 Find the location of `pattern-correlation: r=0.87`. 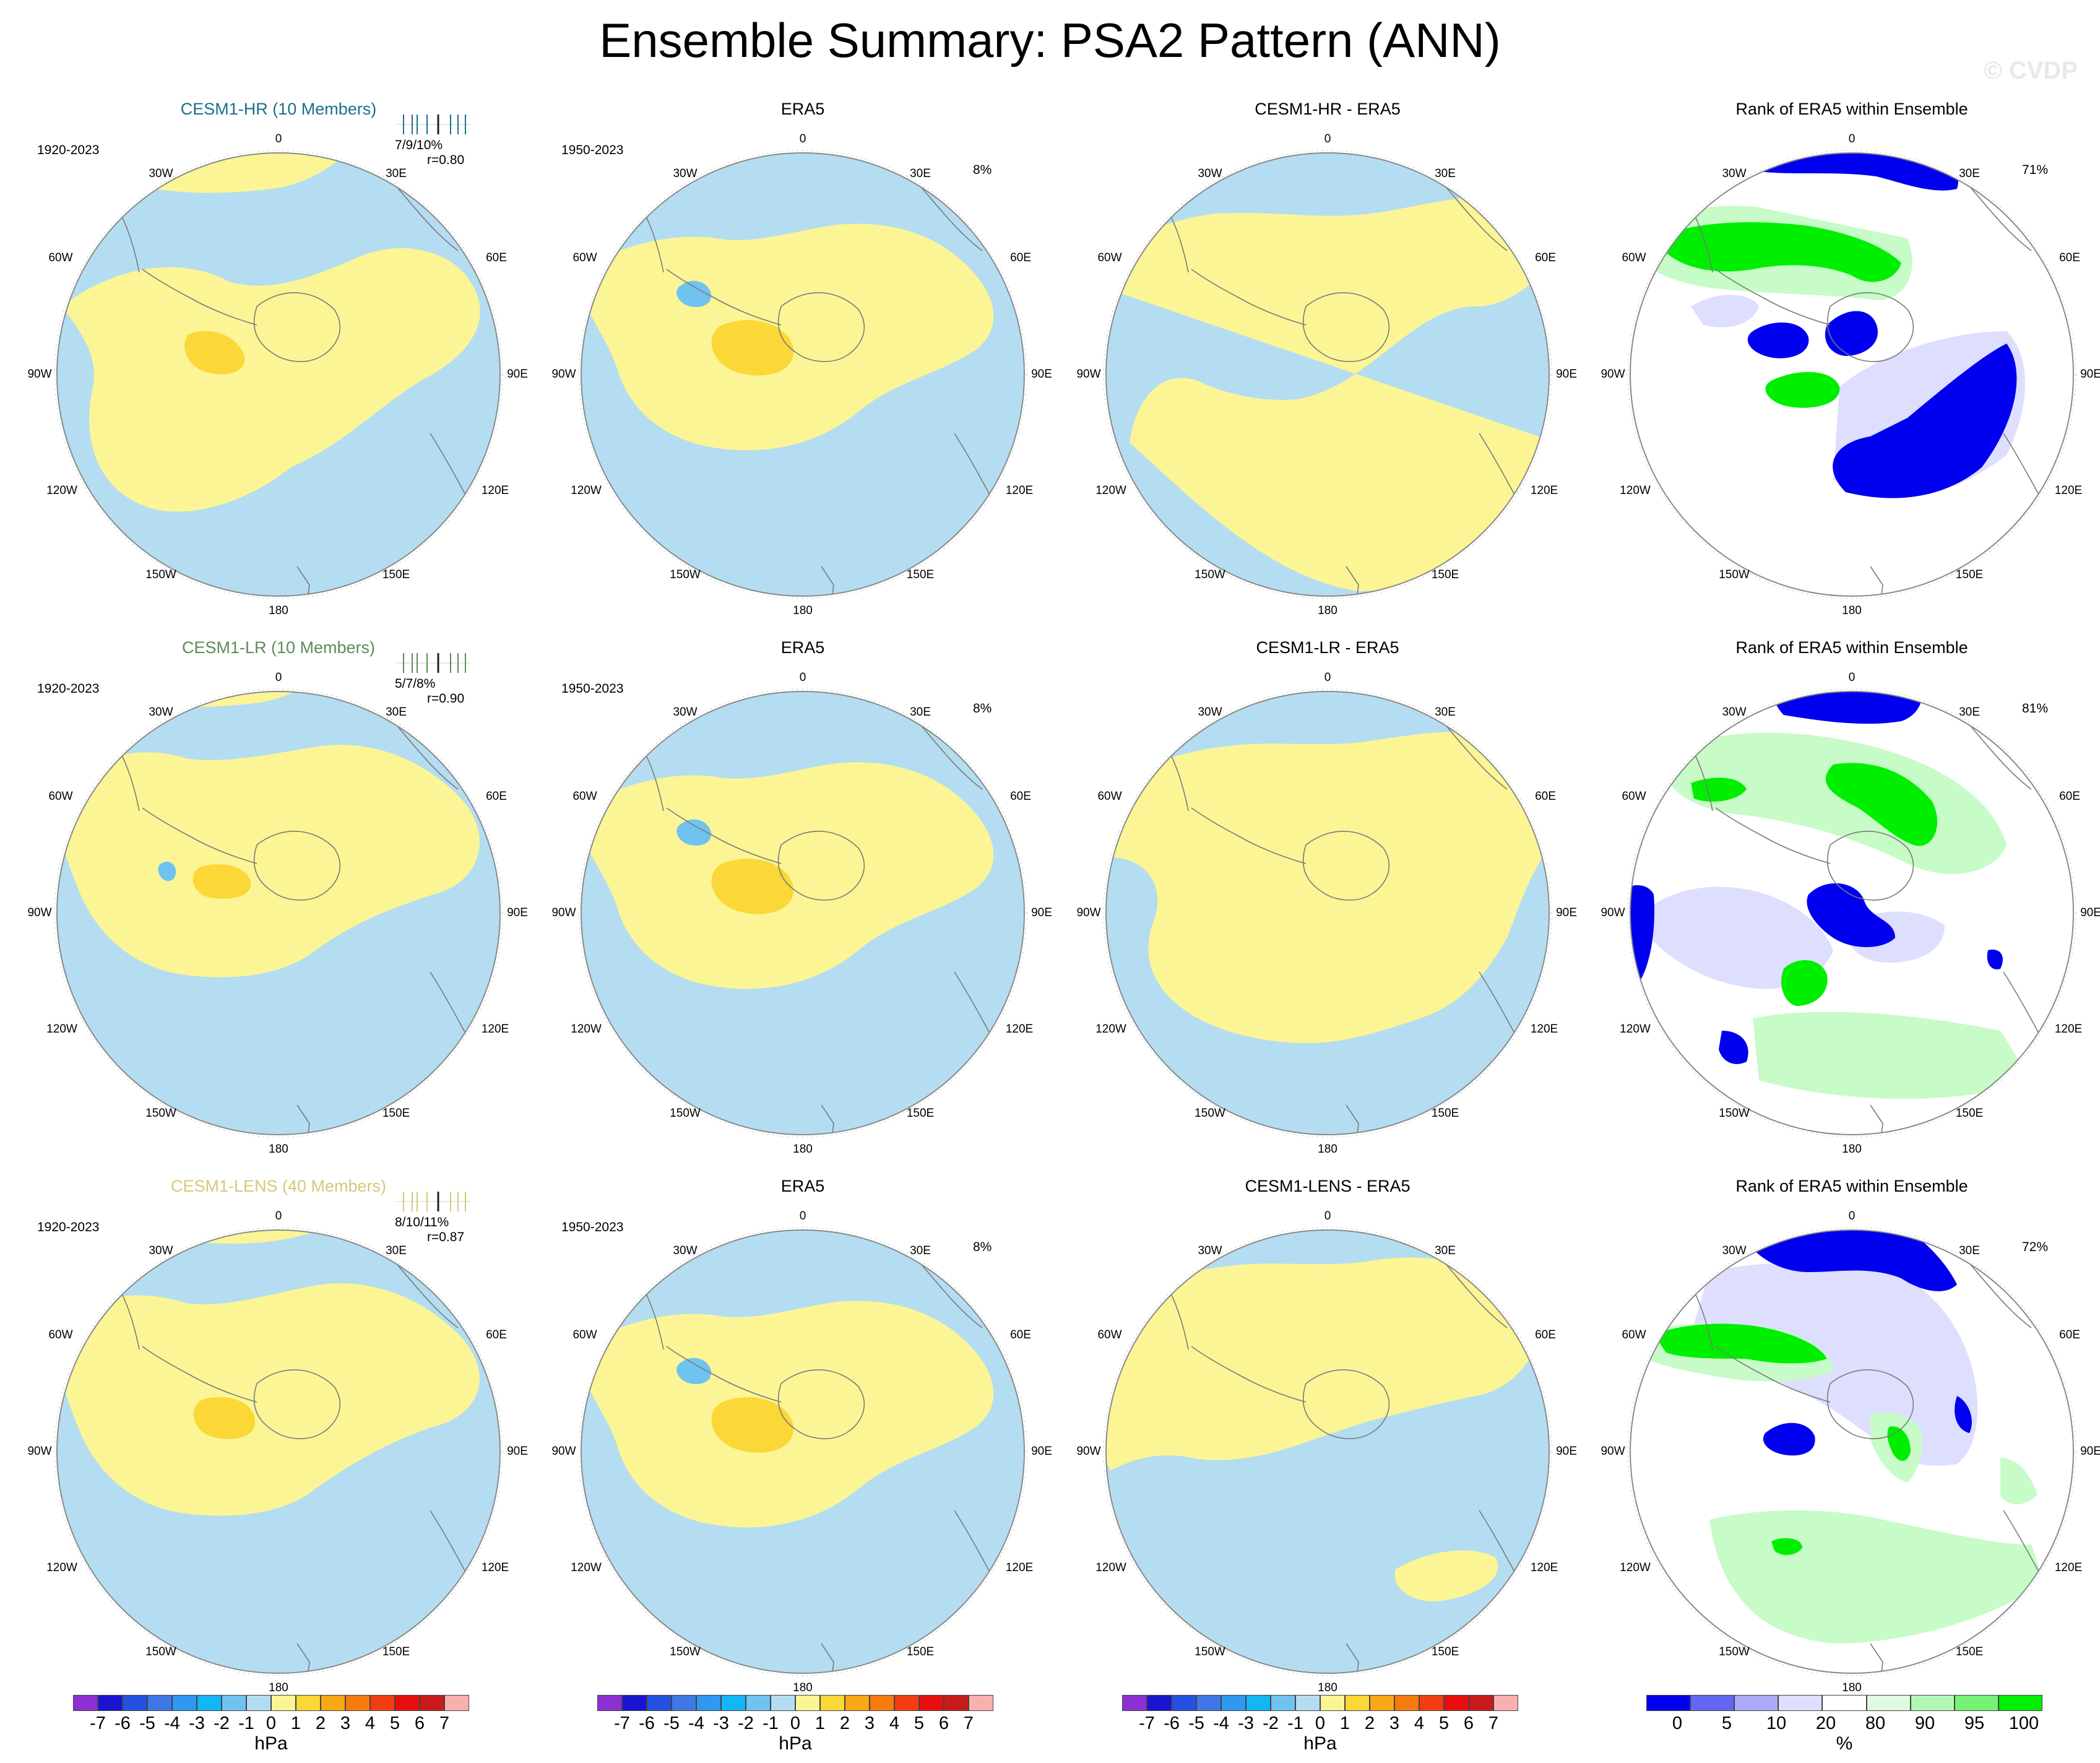

pattern-correlation: r=0.87 is located at coordinates (446, 1237).